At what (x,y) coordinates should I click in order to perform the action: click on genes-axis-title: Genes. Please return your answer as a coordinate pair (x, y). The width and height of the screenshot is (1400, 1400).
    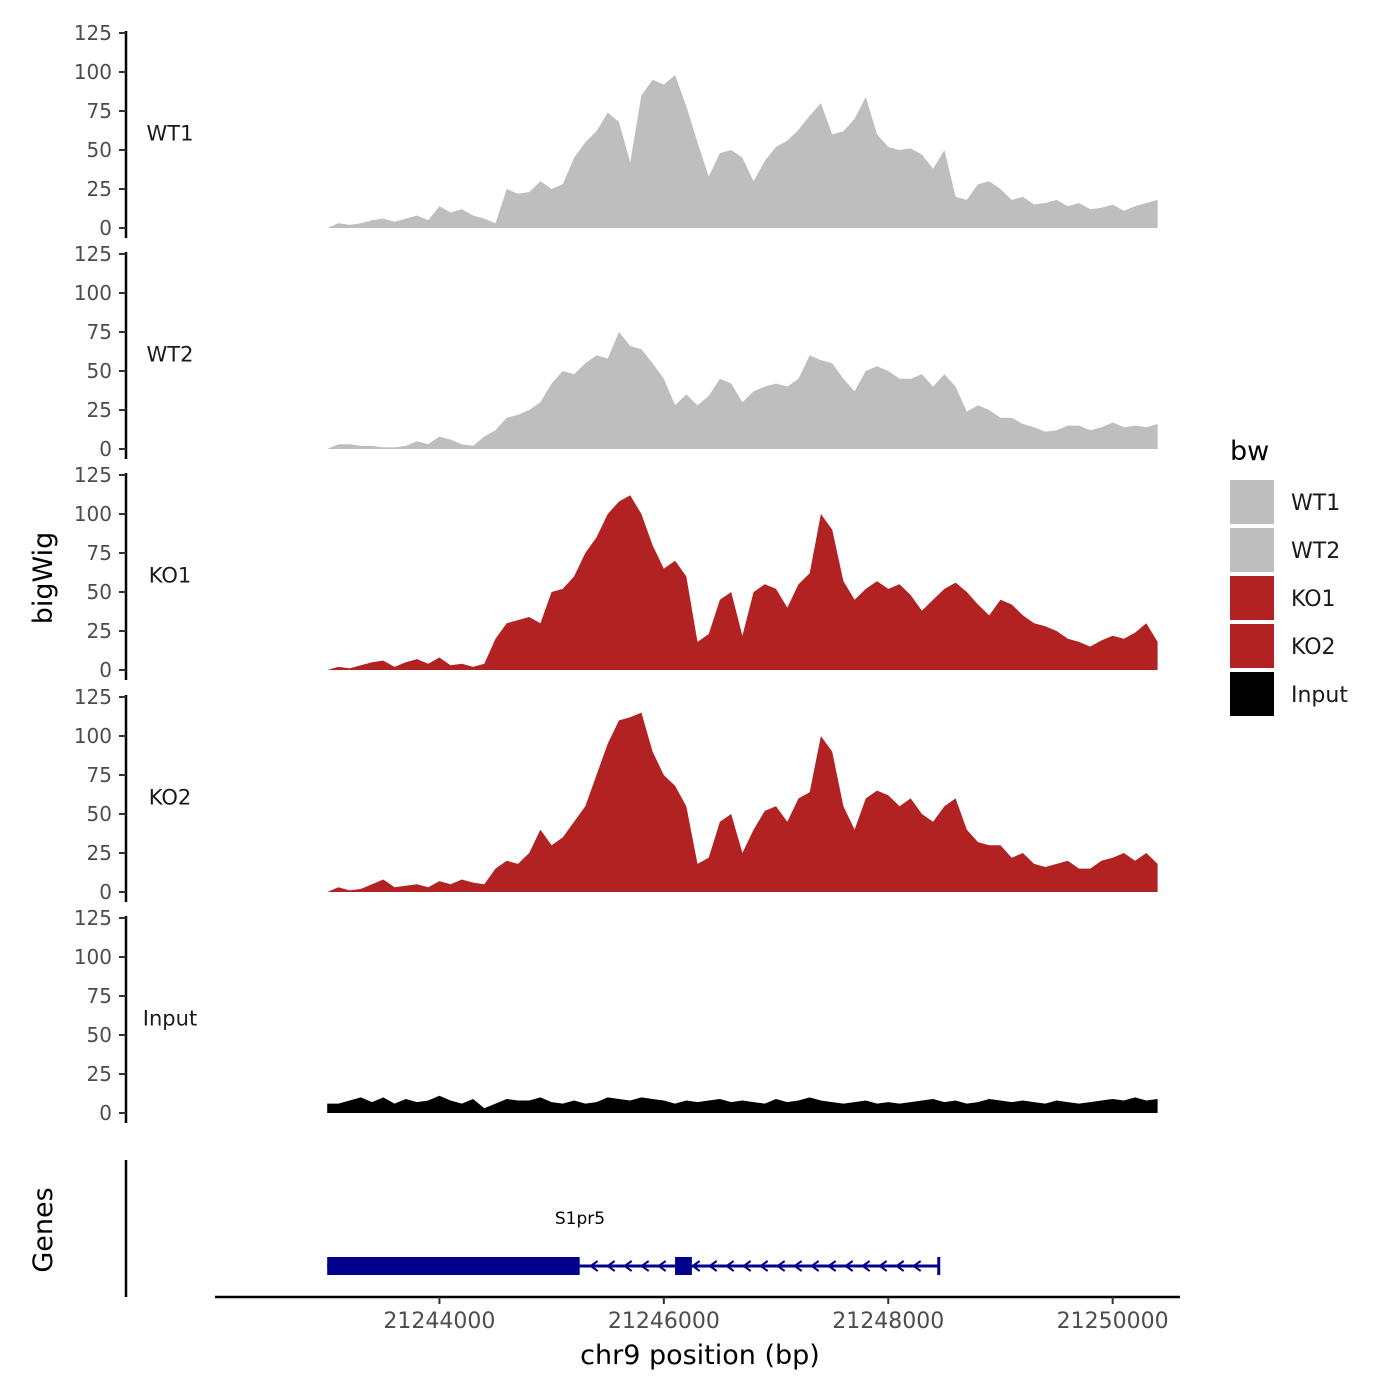
    Looking at the image, I should click on (43, 1229).